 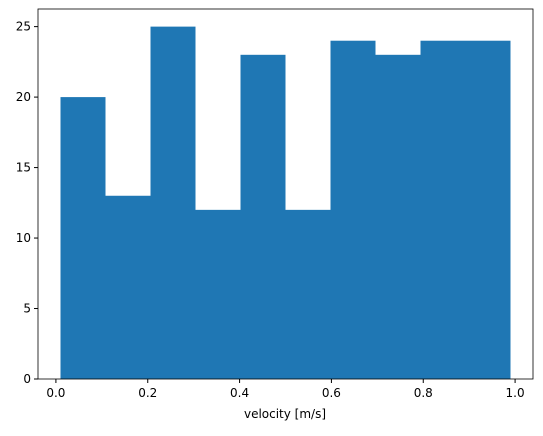 What do you see at coordinates (147, 393) in the screenshot?
I see `x-tick-label: 0.2` at bounding box center [147, 393].